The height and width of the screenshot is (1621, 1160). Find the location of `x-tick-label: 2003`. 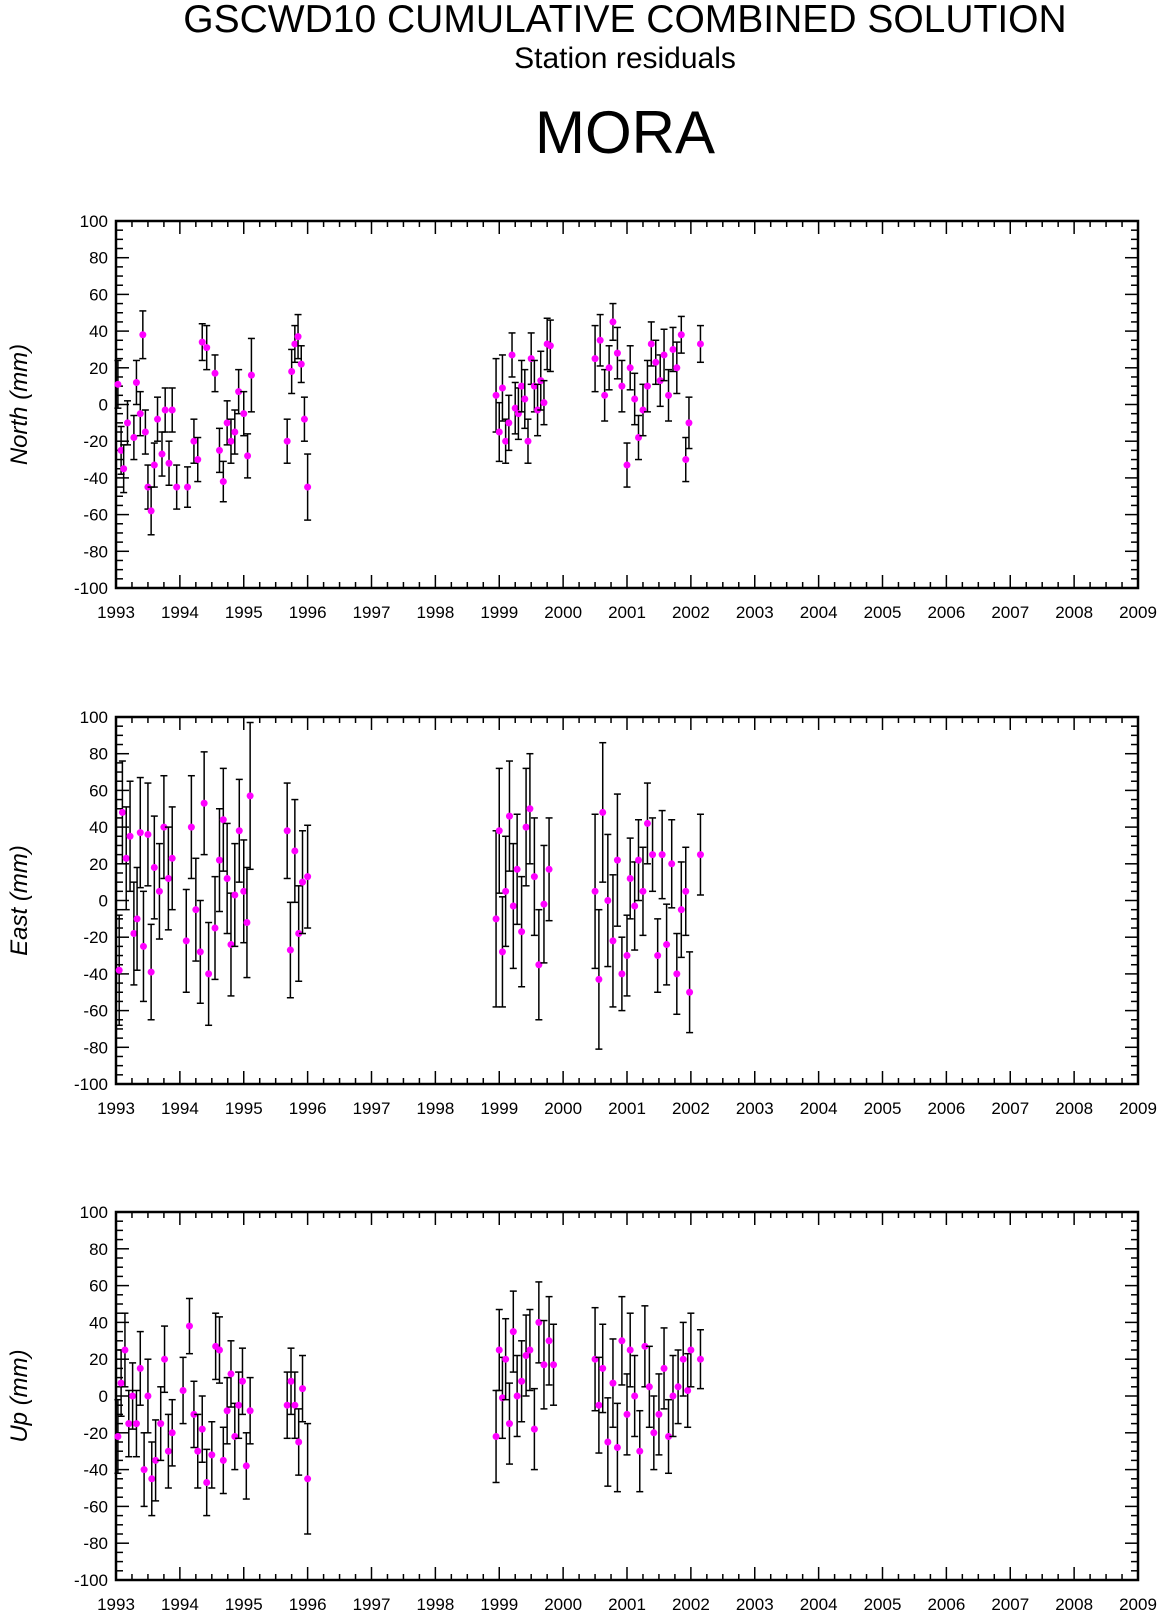

x-tick-label: 2003 is located at coordinates (755, 1108).